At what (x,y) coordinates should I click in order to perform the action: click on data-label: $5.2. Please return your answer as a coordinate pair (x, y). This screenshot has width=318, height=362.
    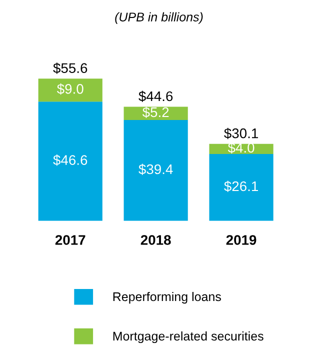
    Looking at the image, I should click on (155, 112).